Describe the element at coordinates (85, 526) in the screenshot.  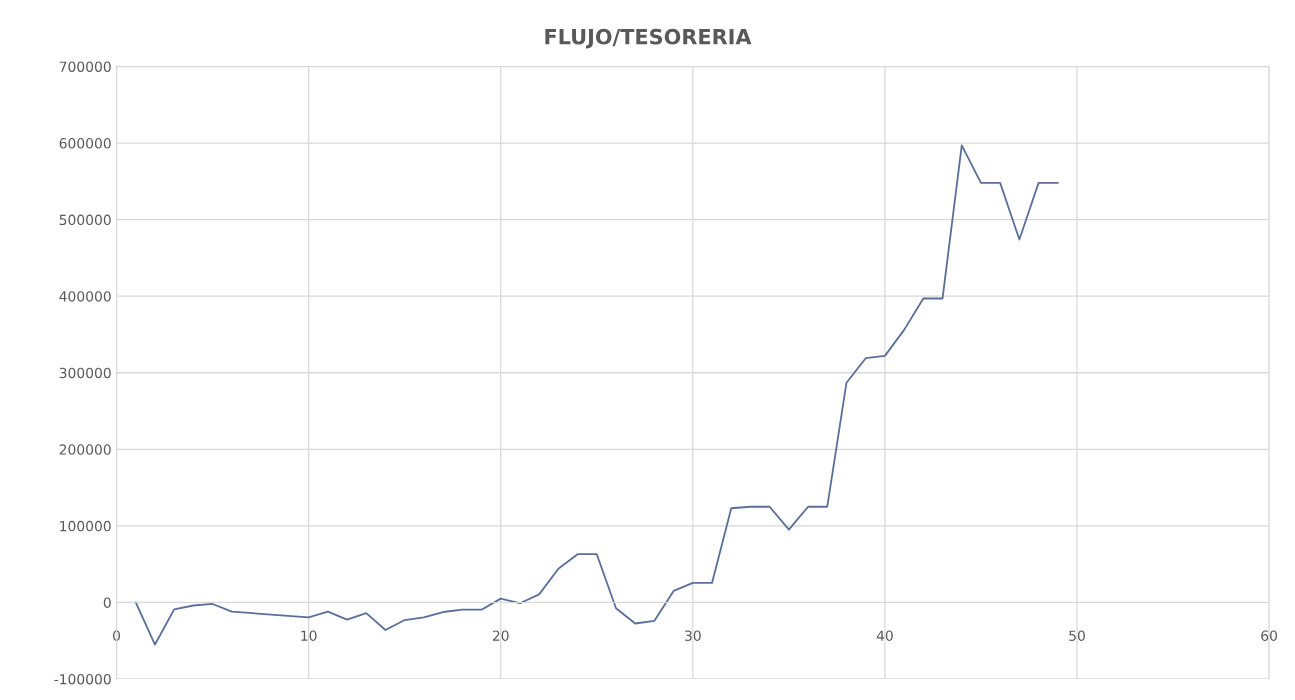
I see `y-tick-label: 100000` at that location.